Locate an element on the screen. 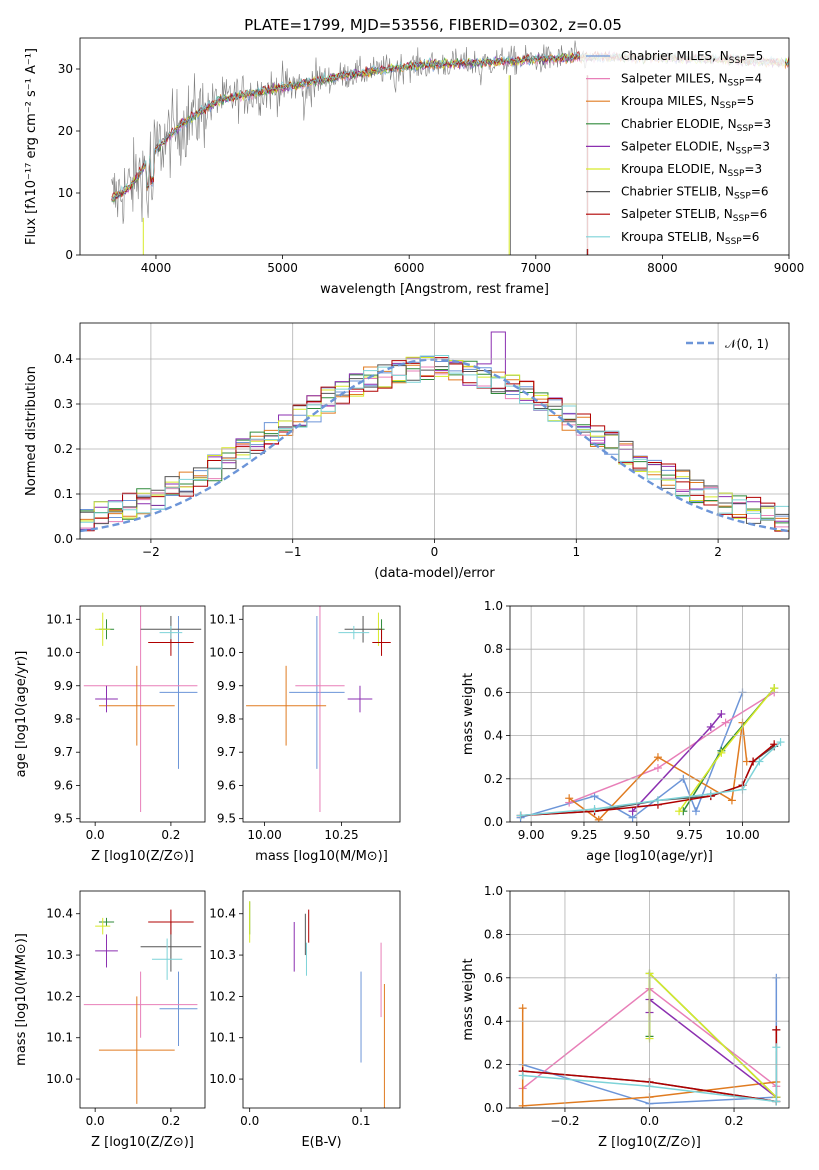  x-axis-label: age [log10(age/yr)] is located at coordinates (649, 856).